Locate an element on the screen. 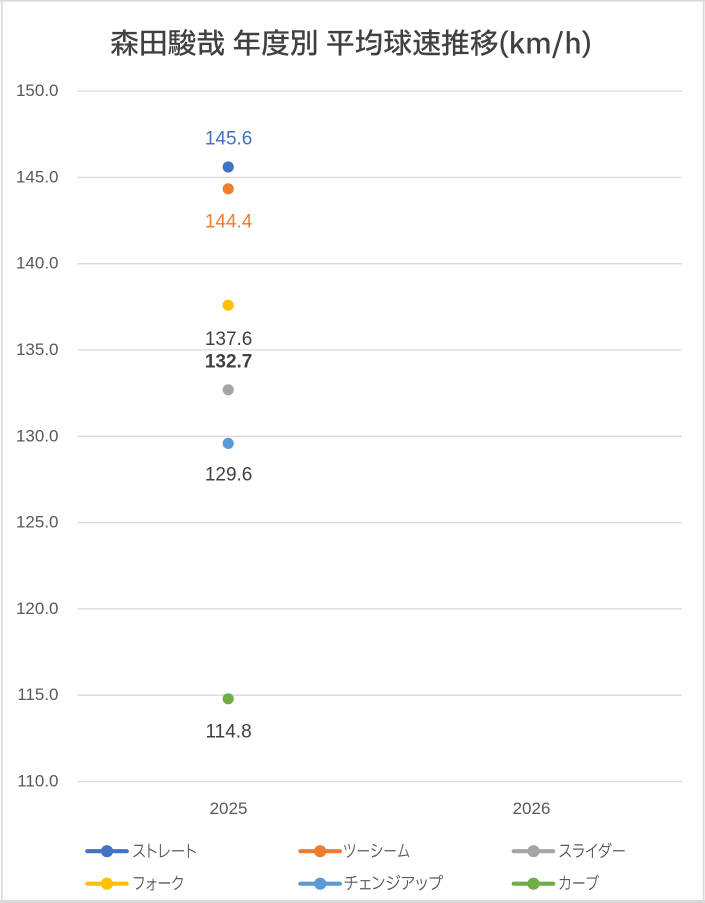 This screenshot has height=903, width=705. svg-text: 137.6 is located at coordinates (229, 339).